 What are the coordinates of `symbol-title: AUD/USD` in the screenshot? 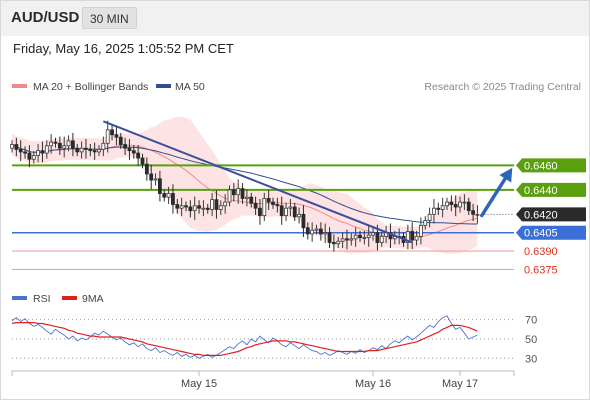 It's located at (45, 17).